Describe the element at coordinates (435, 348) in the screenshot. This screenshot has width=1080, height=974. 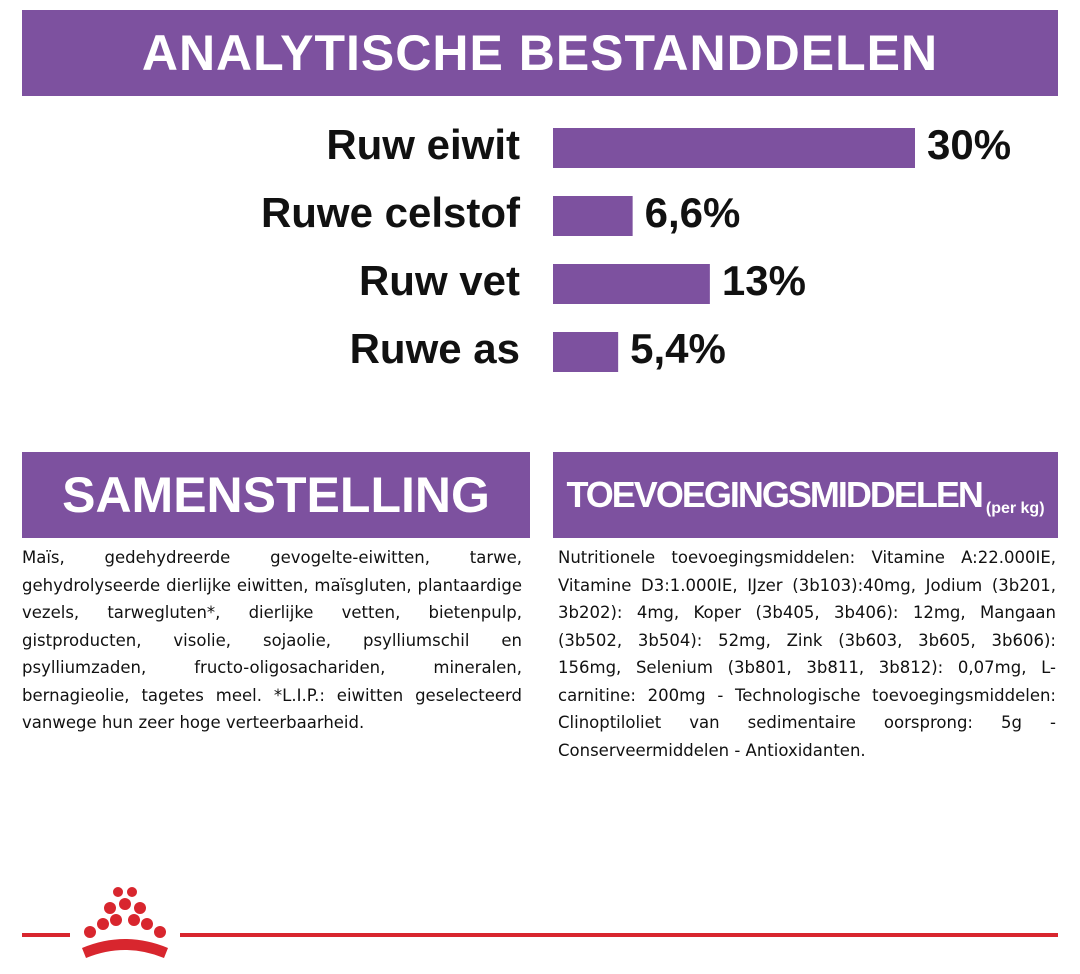
I see `category-label: Ruwe as` at that location.